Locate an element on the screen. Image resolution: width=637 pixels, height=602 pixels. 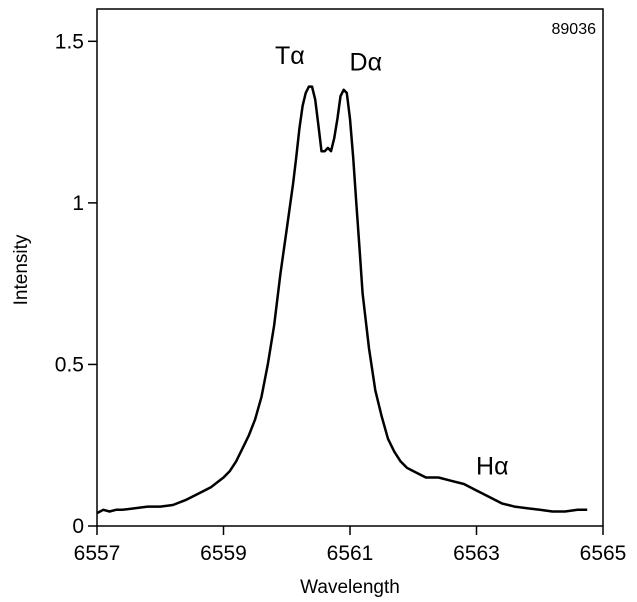
x-tick-label: 6561 is located at coordinates (350, 553).